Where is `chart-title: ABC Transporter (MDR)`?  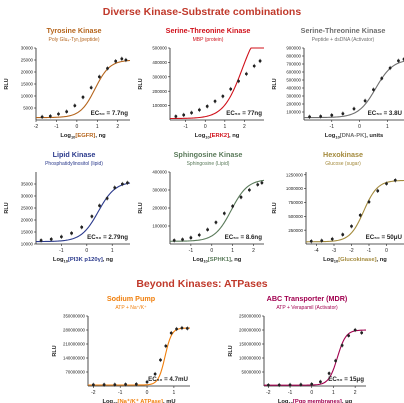 chart-title: ABC Transporter (MDR) is located at coordinates (307, 298).